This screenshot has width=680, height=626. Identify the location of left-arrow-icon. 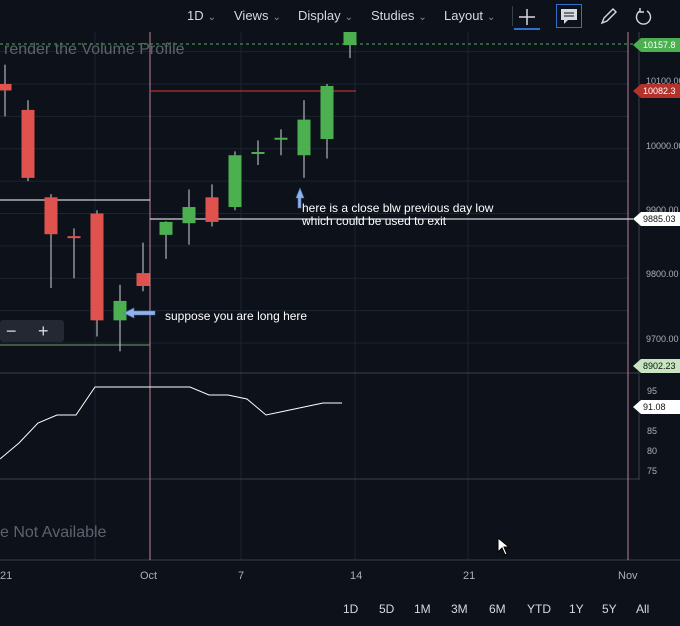
(139, 313).